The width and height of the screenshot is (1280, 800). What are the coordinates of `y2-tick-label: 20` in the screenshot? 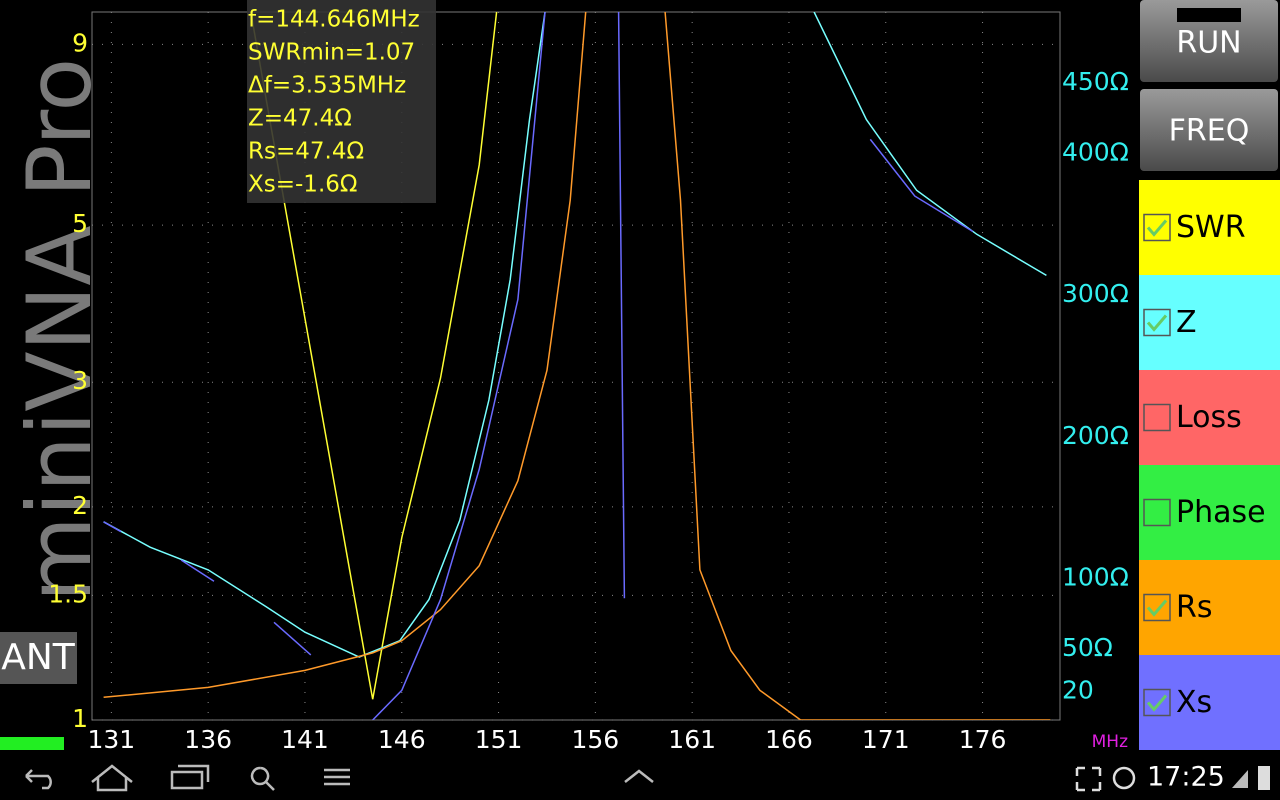 It's located at (1078, 690).